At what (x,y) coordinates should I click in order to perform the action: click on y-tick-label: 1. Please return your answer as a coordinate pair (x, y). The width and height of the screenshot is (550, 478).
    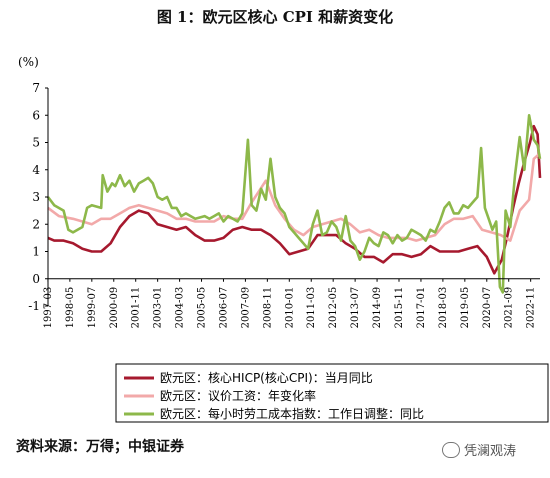
    Looking at the image, I should click on (36, 252).